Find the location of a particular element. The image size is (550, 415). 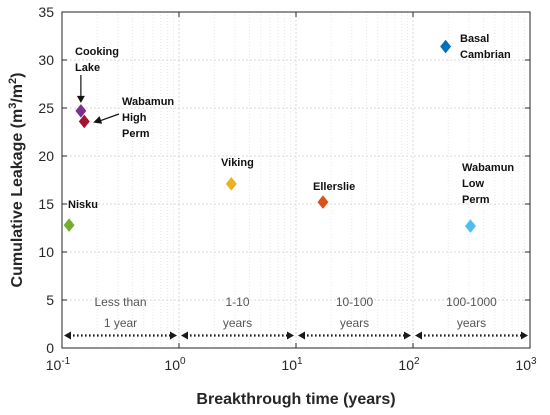

point-label: Cooking is located at coordinates (97, 52).